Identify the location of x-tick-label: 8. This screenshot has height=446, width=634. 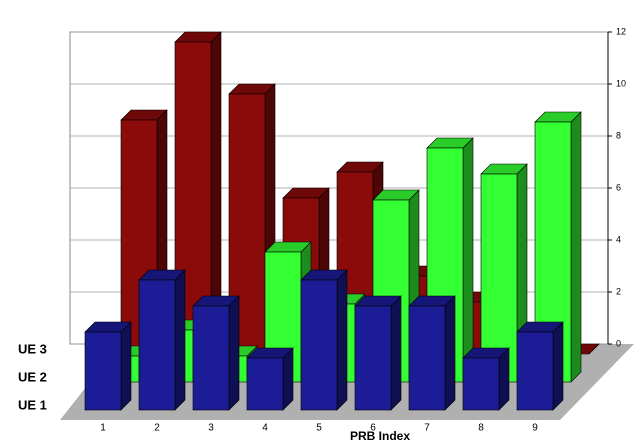
(481, 428).